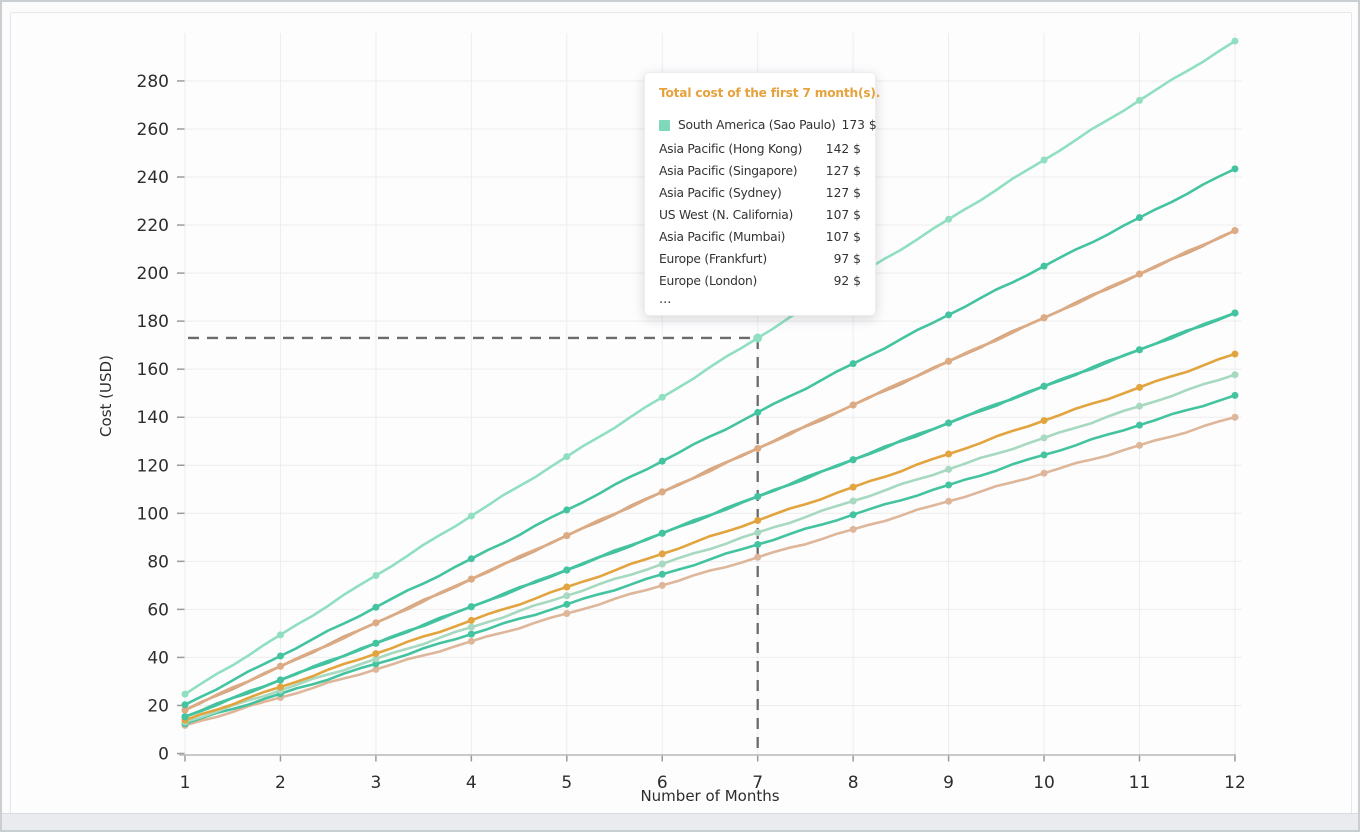 This screenshot has height=832, width=1360. I want to click on tooltip-title: Total cost of the first 7 month(s)., so click(770, 93).